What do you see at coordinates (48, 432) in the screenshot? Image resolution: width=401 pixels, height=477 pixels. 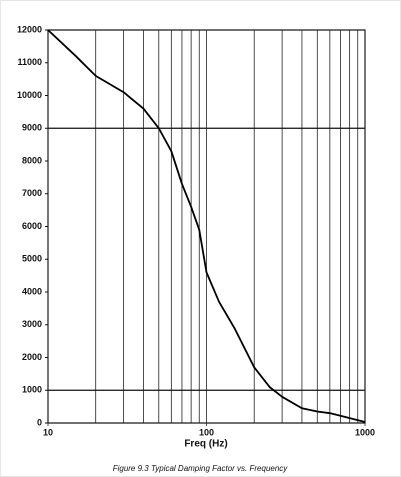 I see `x-tick-label: 10` at bounding box center [48, 432].